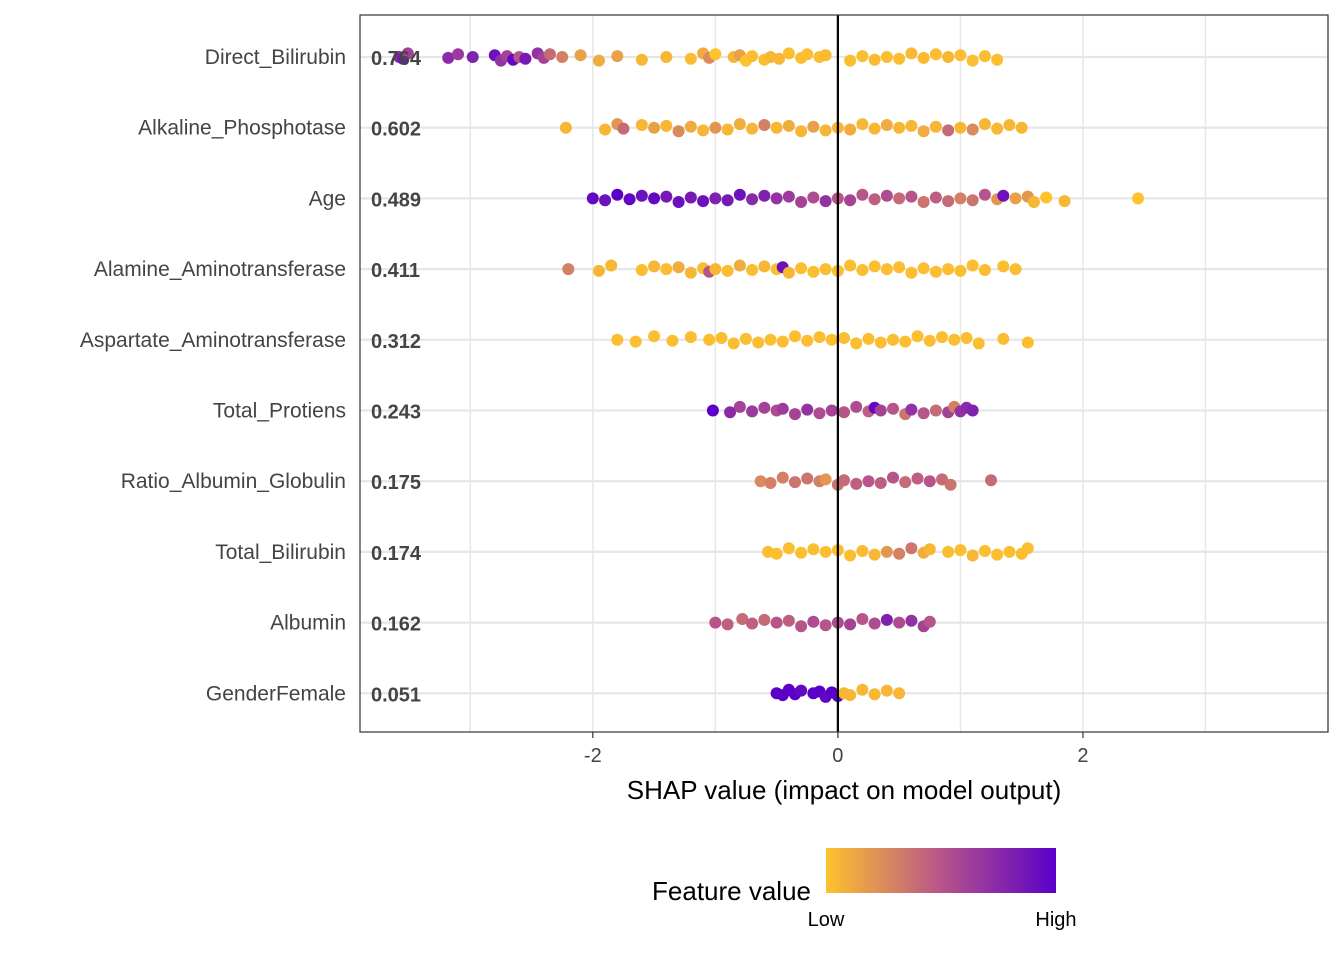  Describe the element at coordinates (395, 271) in the screenshot. I see `importance-label: 0.411` at that location.